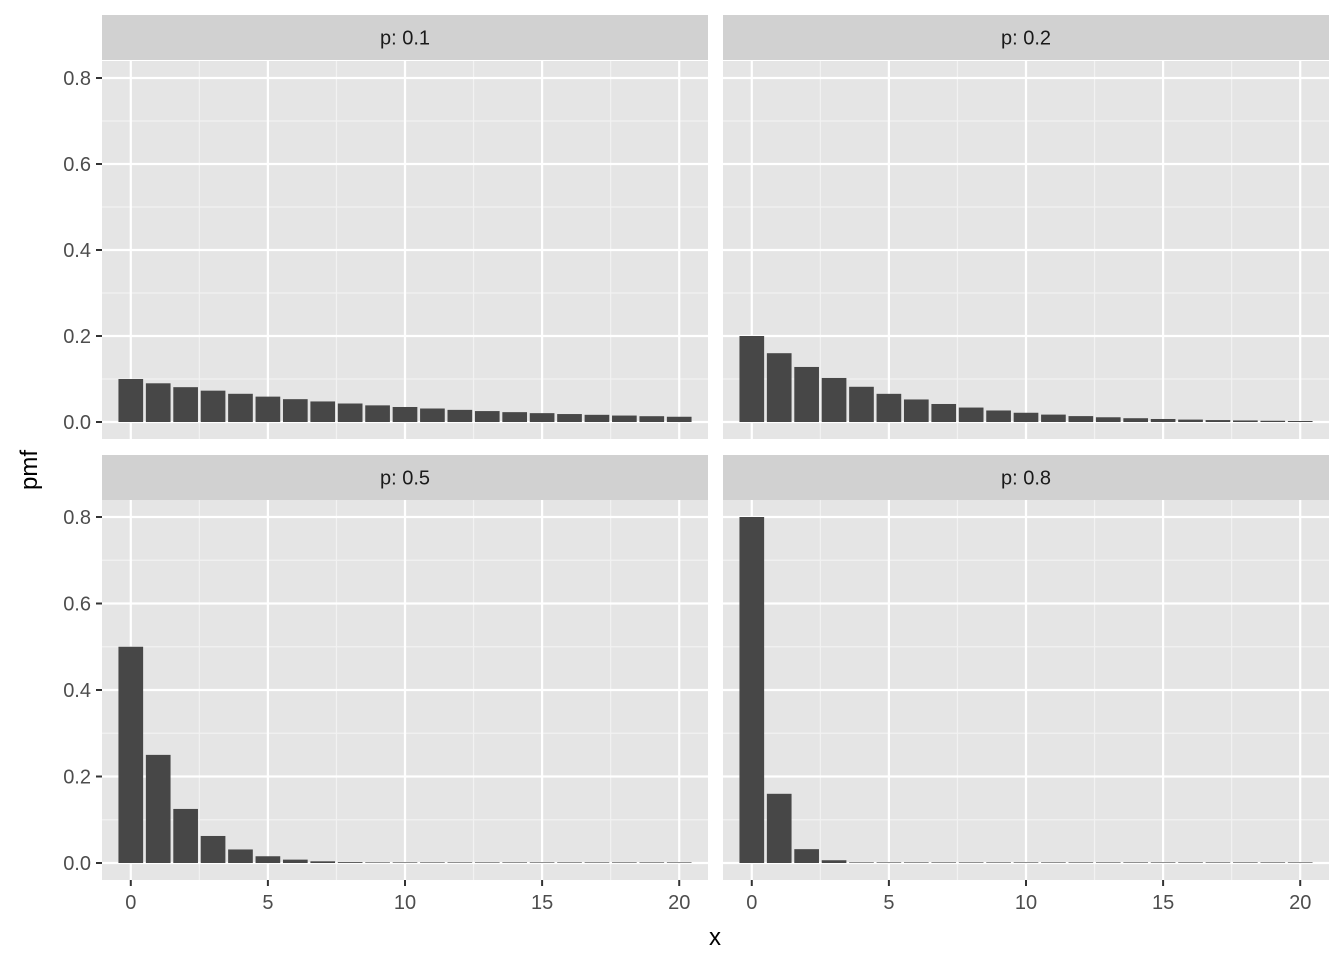 The height and width of the screenshot is (965, 1344). Describe the element at coordinates (130, 903) in the screenshot. I see `x-tick-label: 0` at that location.